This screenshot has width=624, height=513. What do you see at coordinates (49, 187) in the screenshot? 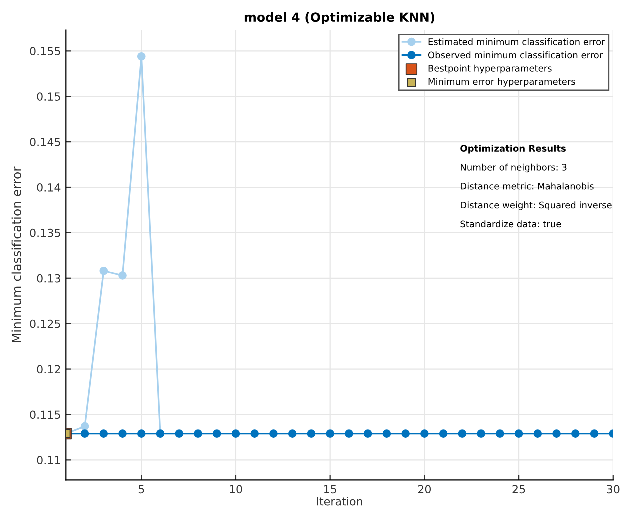
I see `y-tick-label: 0.14` at bounding box center [49, 187].